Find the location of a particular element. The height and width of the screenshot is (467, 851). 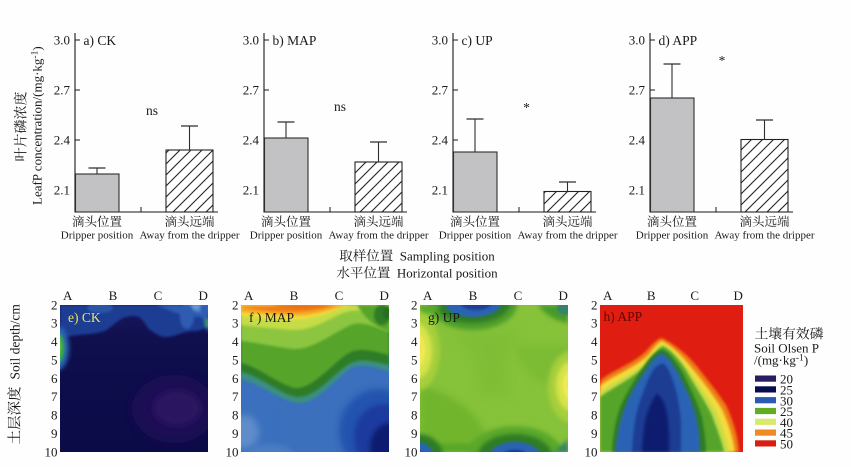

svg-text: 45 is located at coordinates (786, 433).